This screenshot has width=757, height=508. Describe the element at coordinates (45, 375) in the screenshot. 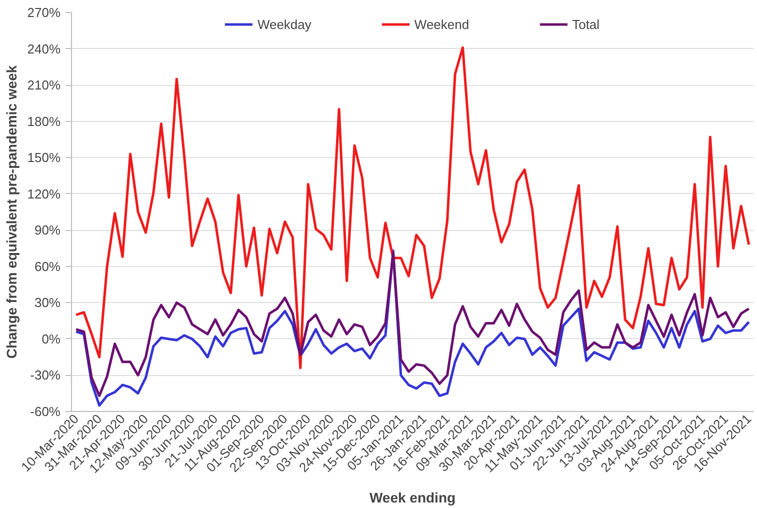

I see `y-tick-label: -30%` at that location.